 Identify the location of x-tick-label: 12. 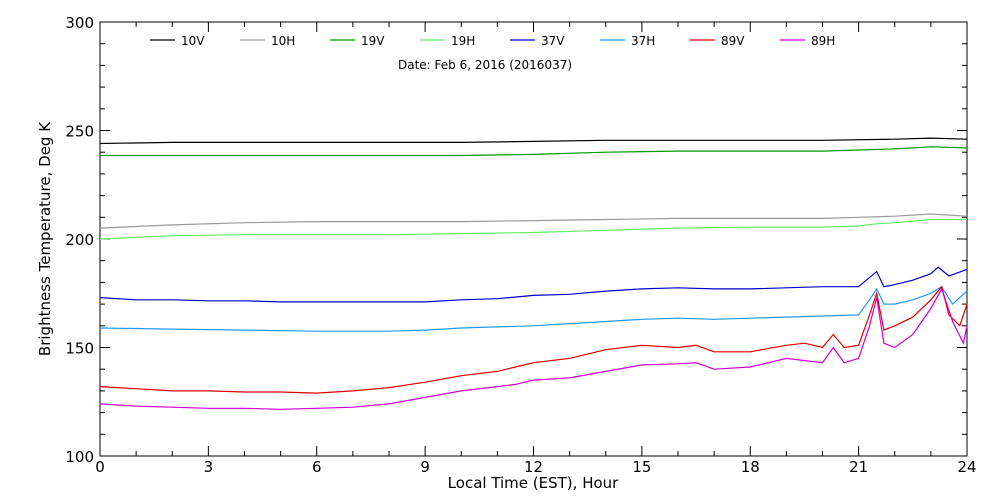
(533, 467).